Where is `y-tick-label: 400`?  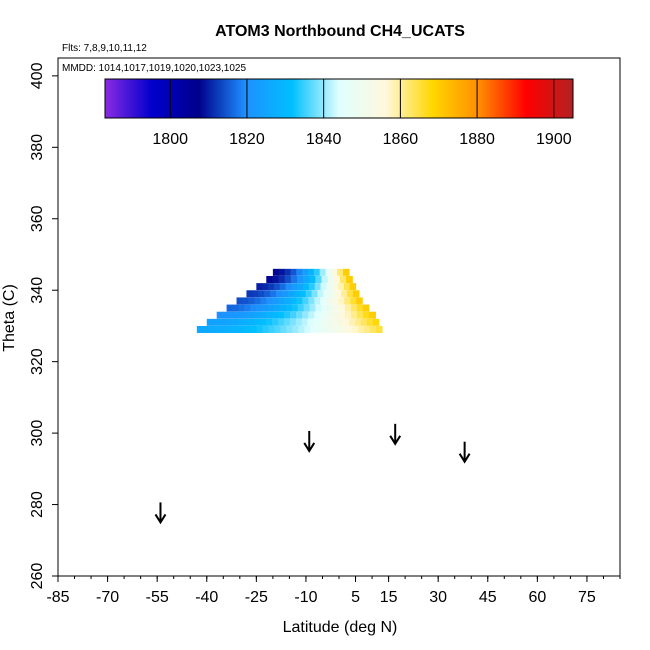
y-tick-label: 400 is located at coordinates (37, 75).